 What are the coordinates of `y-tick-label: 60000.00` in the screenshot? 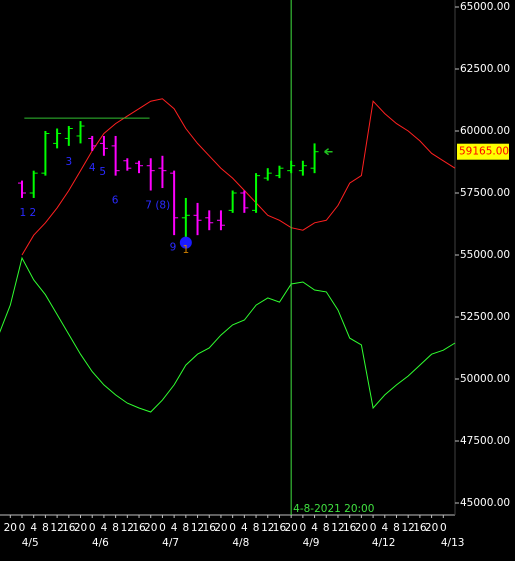 It's located at (485, 131).